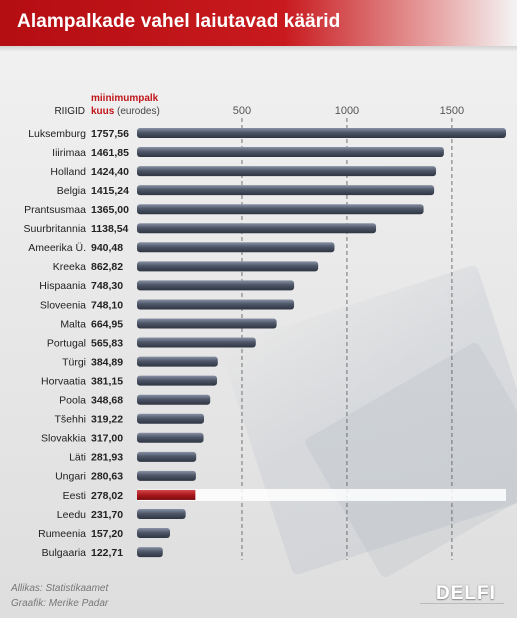 Image resolution: width=517 pixels, height=618 pixels. What do you see at coordinates (179, 21) in the screenshot?
I see `page-title: Alampalkade vahel laiutavad käärid` at bounding box center [179, 21].